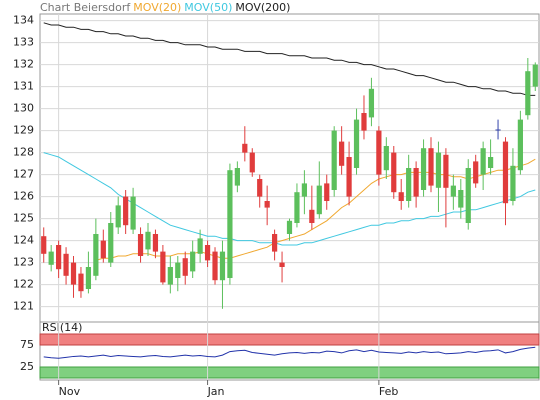 The height and width of the screenshot is (400, 540). What do you see at coordinates (23, 240) in the screenshot?
I see `y-tick-label: 124` at bounding box center [23, 240].